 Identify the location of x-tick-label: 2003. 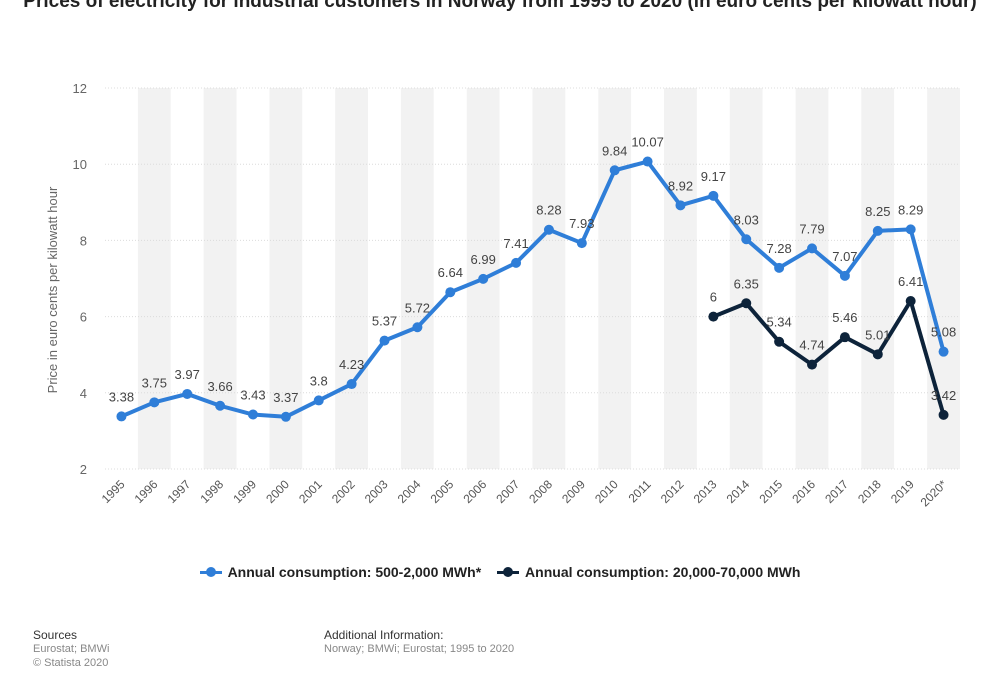
(376, 491).